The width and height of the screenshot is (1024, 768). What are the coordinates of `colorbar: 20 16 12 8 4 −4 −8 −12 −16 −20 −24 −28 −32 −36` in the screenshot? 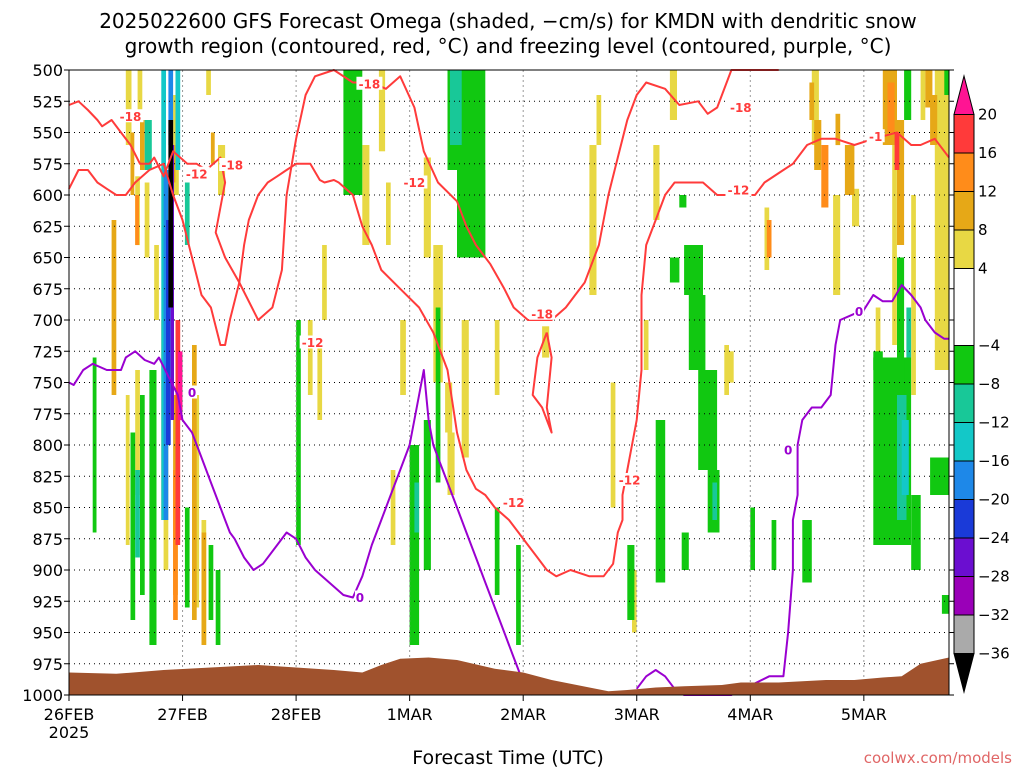 It's located at (981, 384).